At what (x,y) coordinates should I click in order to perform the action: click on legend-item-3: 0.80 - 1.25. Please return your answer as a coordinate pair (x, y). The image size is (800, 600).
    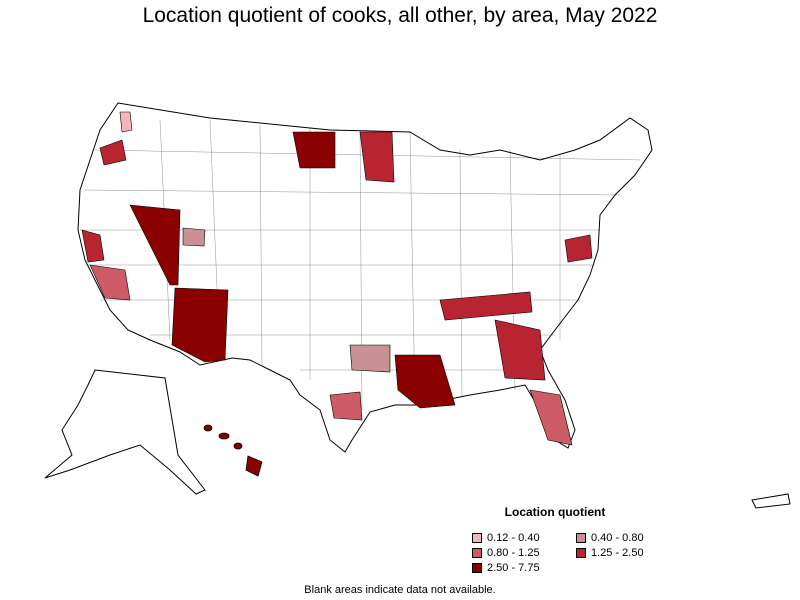
    Looking at the image, I should click on (506, 553).